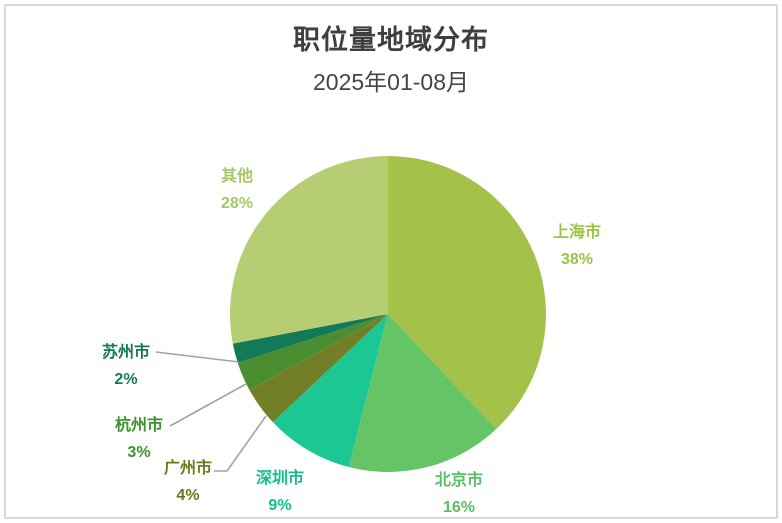 The height and width of the screenshot is (523, 782). What do you see at coordinates (139, 425) in the screenshot?
I see `slice-label-name: 杭州市` at bounding box center [139, 425].